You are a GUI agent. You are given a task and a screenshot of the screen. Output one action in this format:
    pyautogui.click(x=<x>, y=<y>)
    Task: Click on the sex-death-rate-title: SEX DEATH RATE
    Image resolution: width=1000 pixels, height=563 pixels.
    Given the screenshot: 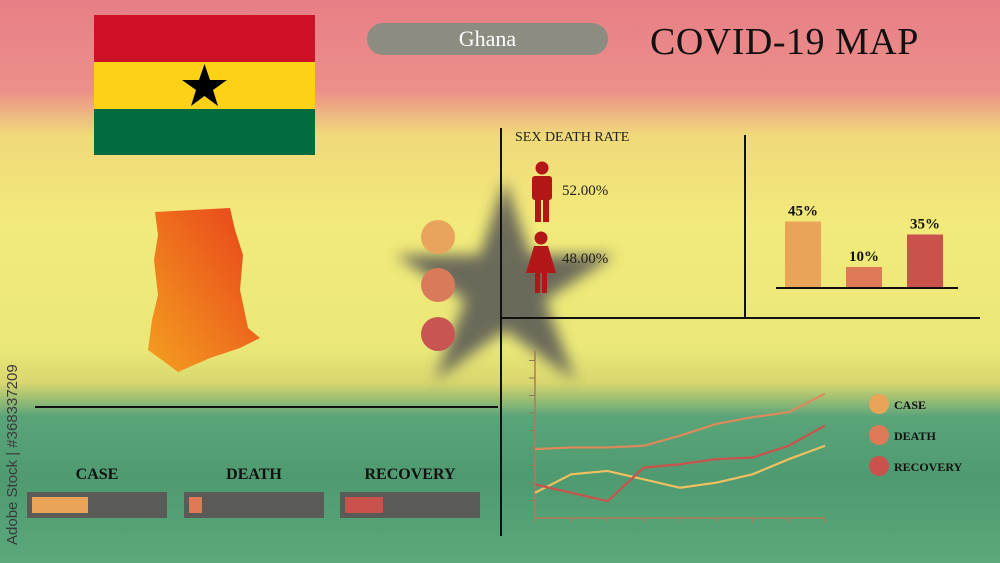 What is the action you would take?
    pyautogui.click(x=572, y=137)
    